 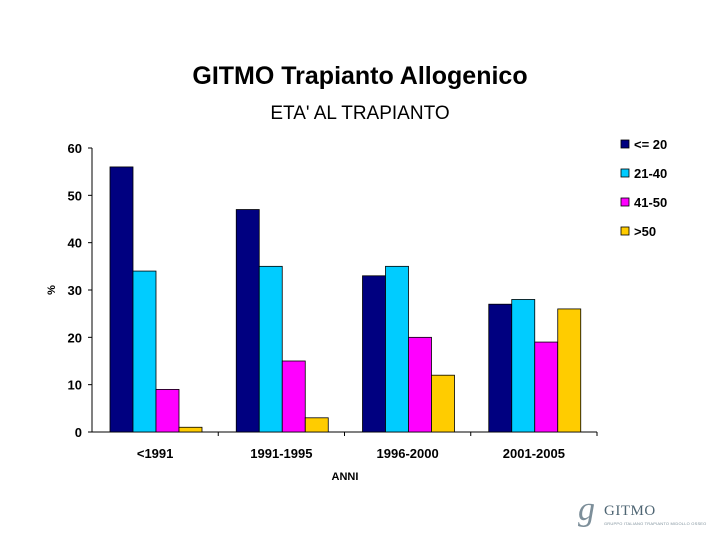 What do you see at coordinates (78, 432) in the screenshot?
I see `y-tick-label: 0` at bounding box center [78, 432].